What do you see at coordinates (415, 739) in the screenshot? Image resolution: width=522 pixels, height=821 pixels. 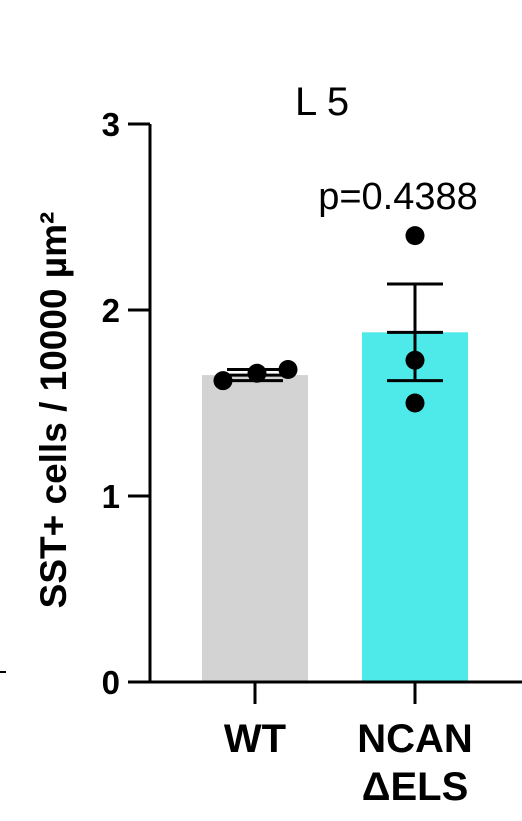 I see `category-label-line1-1: NCAN` at bounding box center [415, 739].